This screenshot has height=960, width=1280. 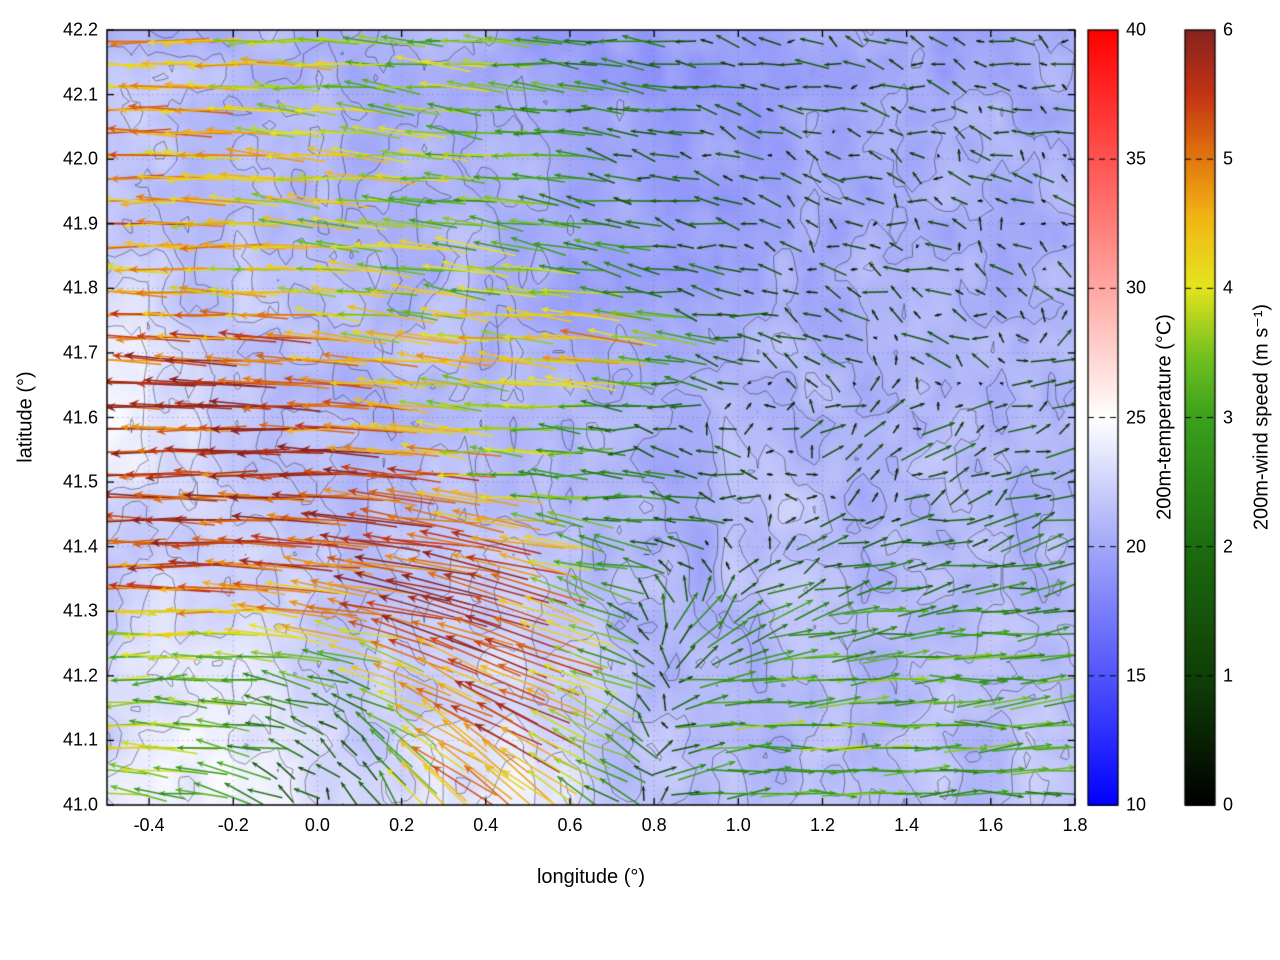 What do you see at coordinates (1164, 417) in the screenshot?
I see `temperature-colorbar-title: 200m-temperature (°C)` at bounding box center [1164, 417].